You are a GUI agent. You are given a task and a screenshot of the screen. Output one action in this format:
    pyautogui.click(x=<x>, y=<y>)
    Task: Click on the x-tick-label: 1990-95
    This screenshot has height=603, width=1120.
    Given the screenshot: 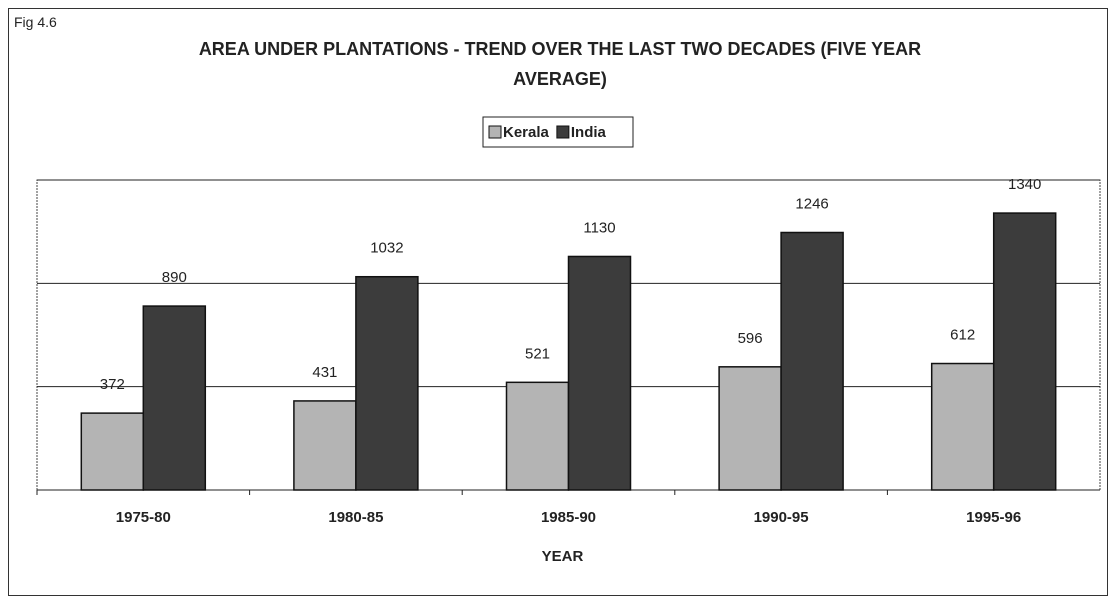 What is the action you would take?
    pyautogui.click(x=781, y=517)
    